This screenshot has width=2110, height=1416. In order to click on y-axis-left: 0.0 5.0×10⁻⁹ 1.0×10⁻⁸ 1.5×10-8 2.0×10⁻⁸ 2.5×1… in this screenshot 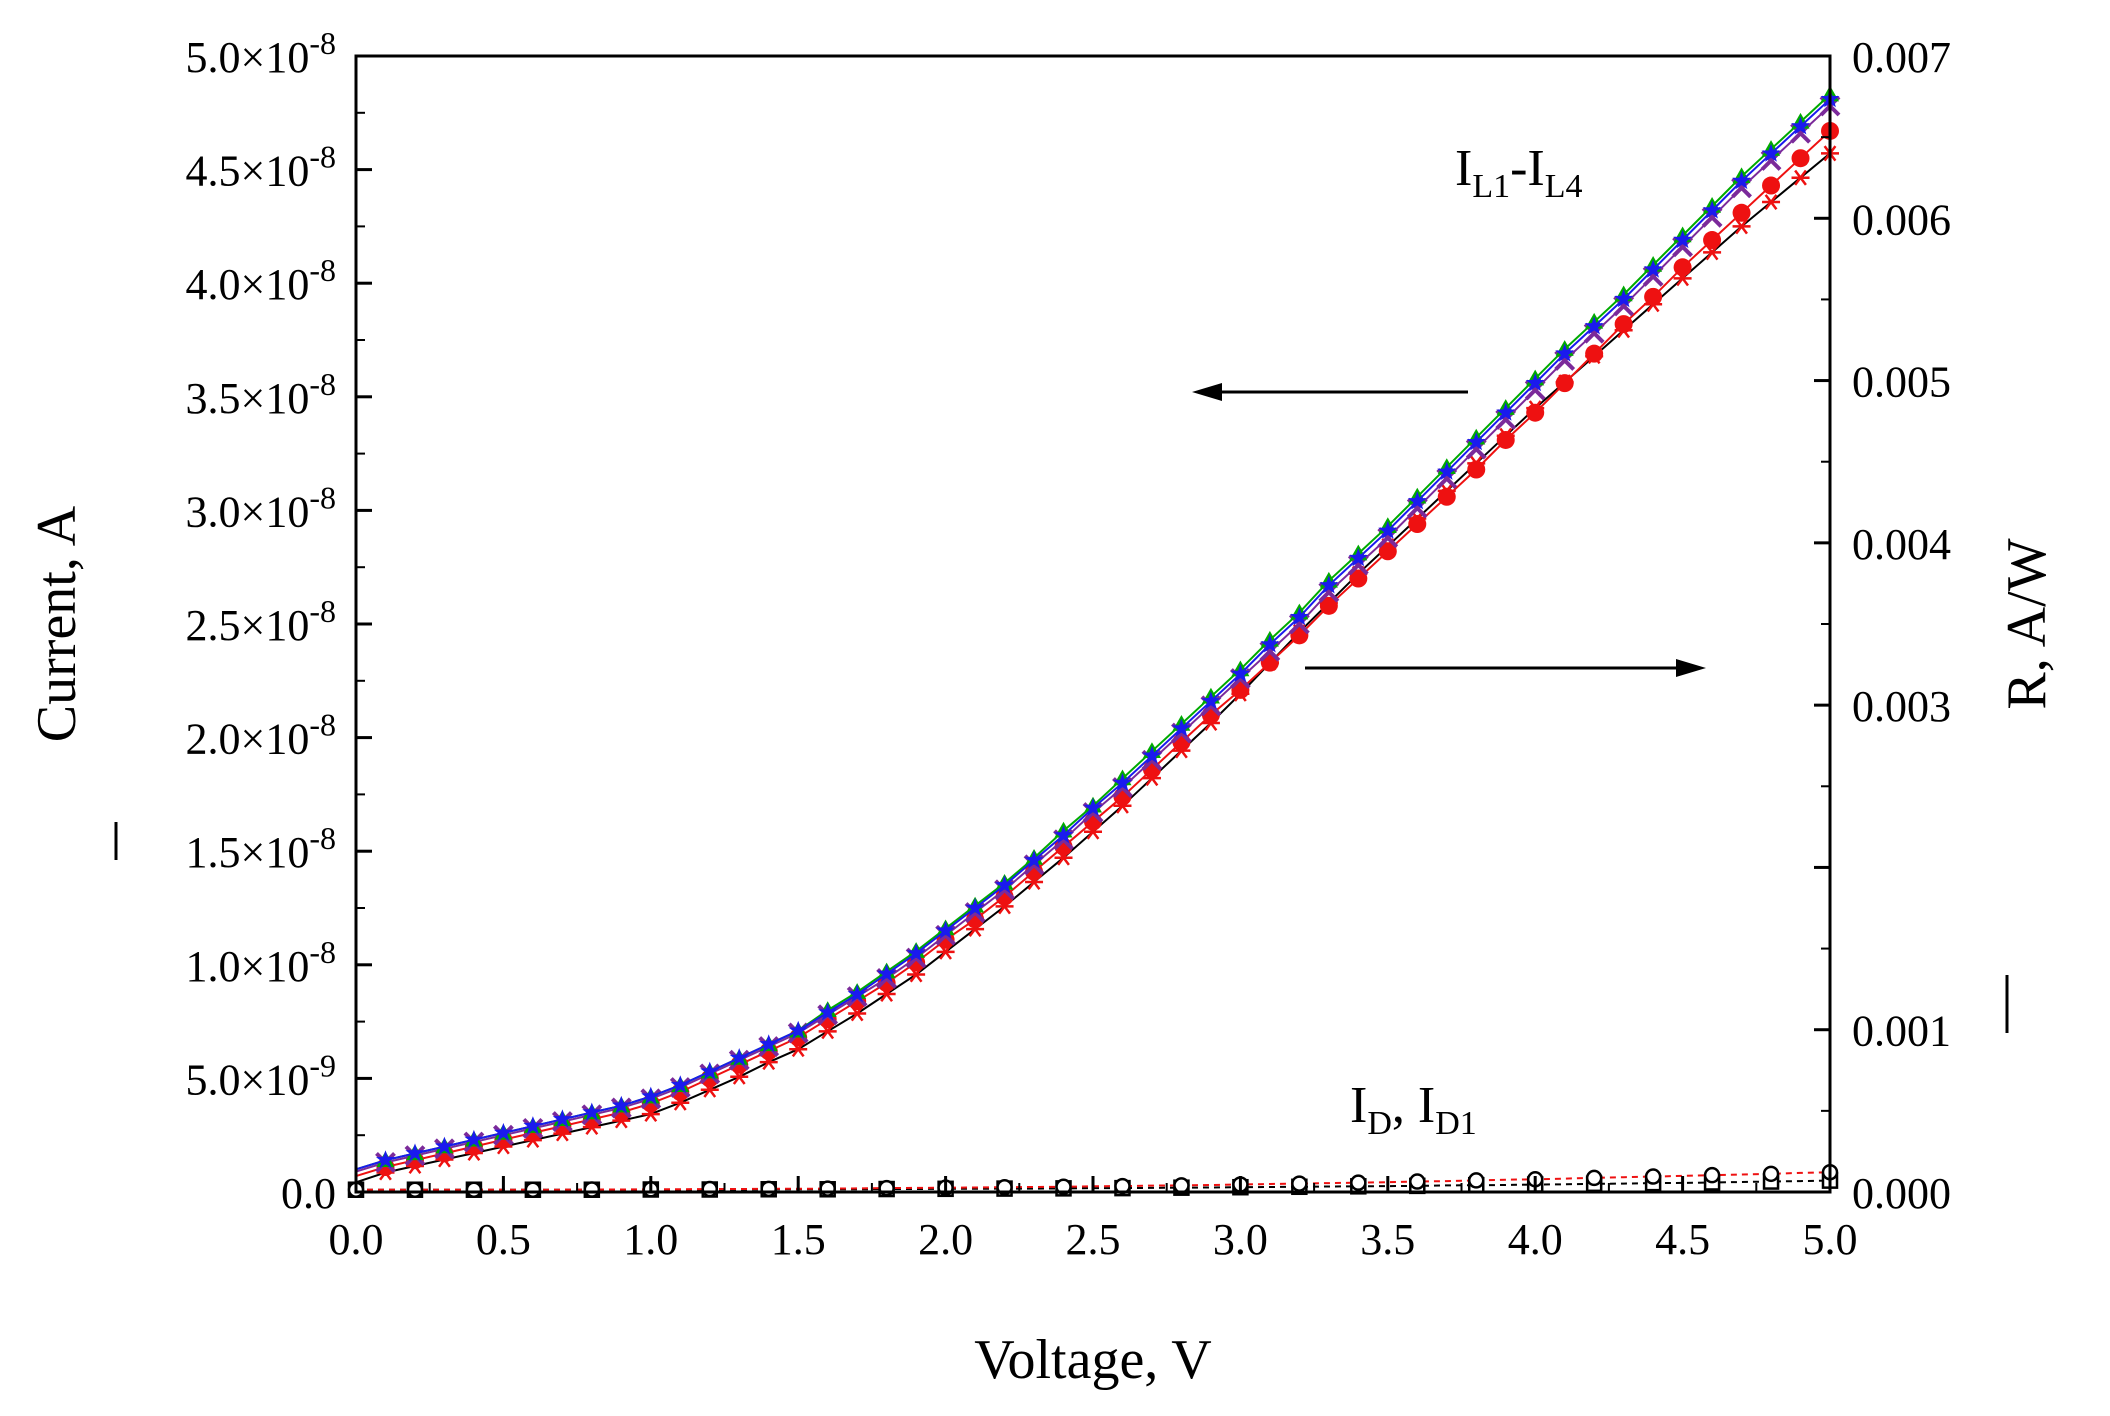, I will do `click(279, 621)`.